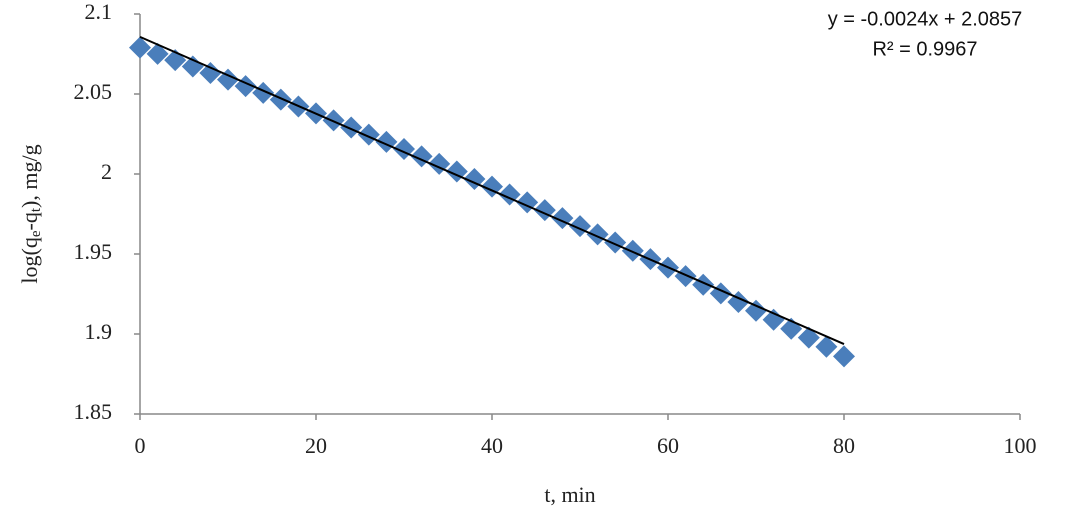 The image size is (1068, 512). What do you see at coordinates (29, 260) in the screenshot?
I see `y-title-part: log(q` at bounding box center [29, 260].